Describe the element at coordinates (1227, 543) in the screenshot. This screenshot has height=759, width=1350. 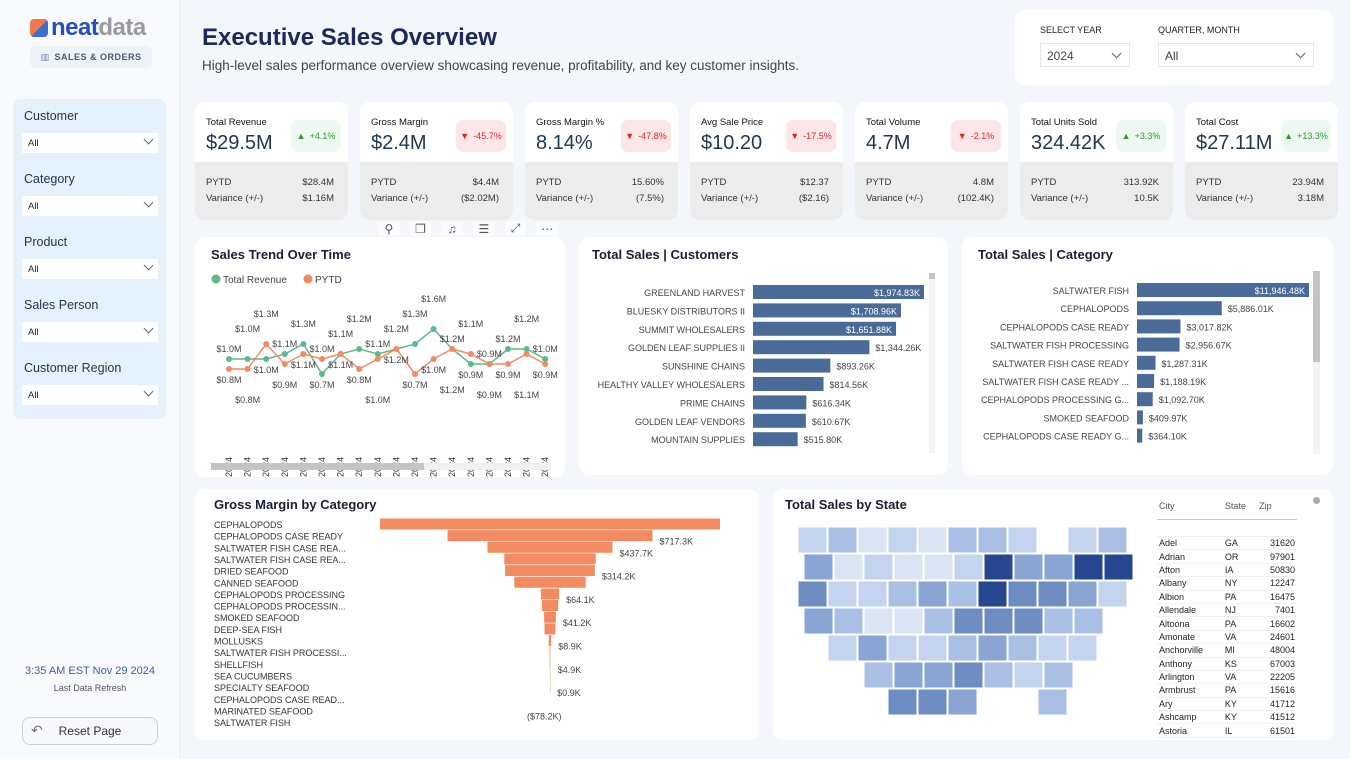
I see `table-row: Adel GA 31620` at that location.